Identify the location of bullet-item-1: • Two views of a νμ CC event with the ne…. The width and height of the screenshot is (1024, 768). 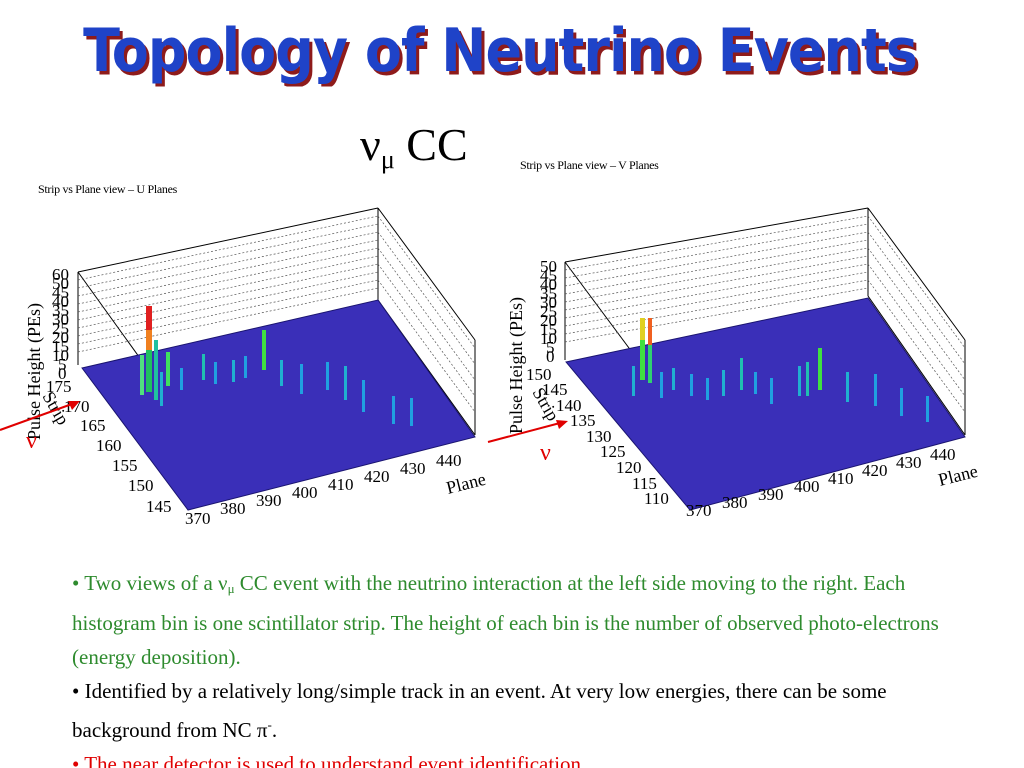
(505, 620).